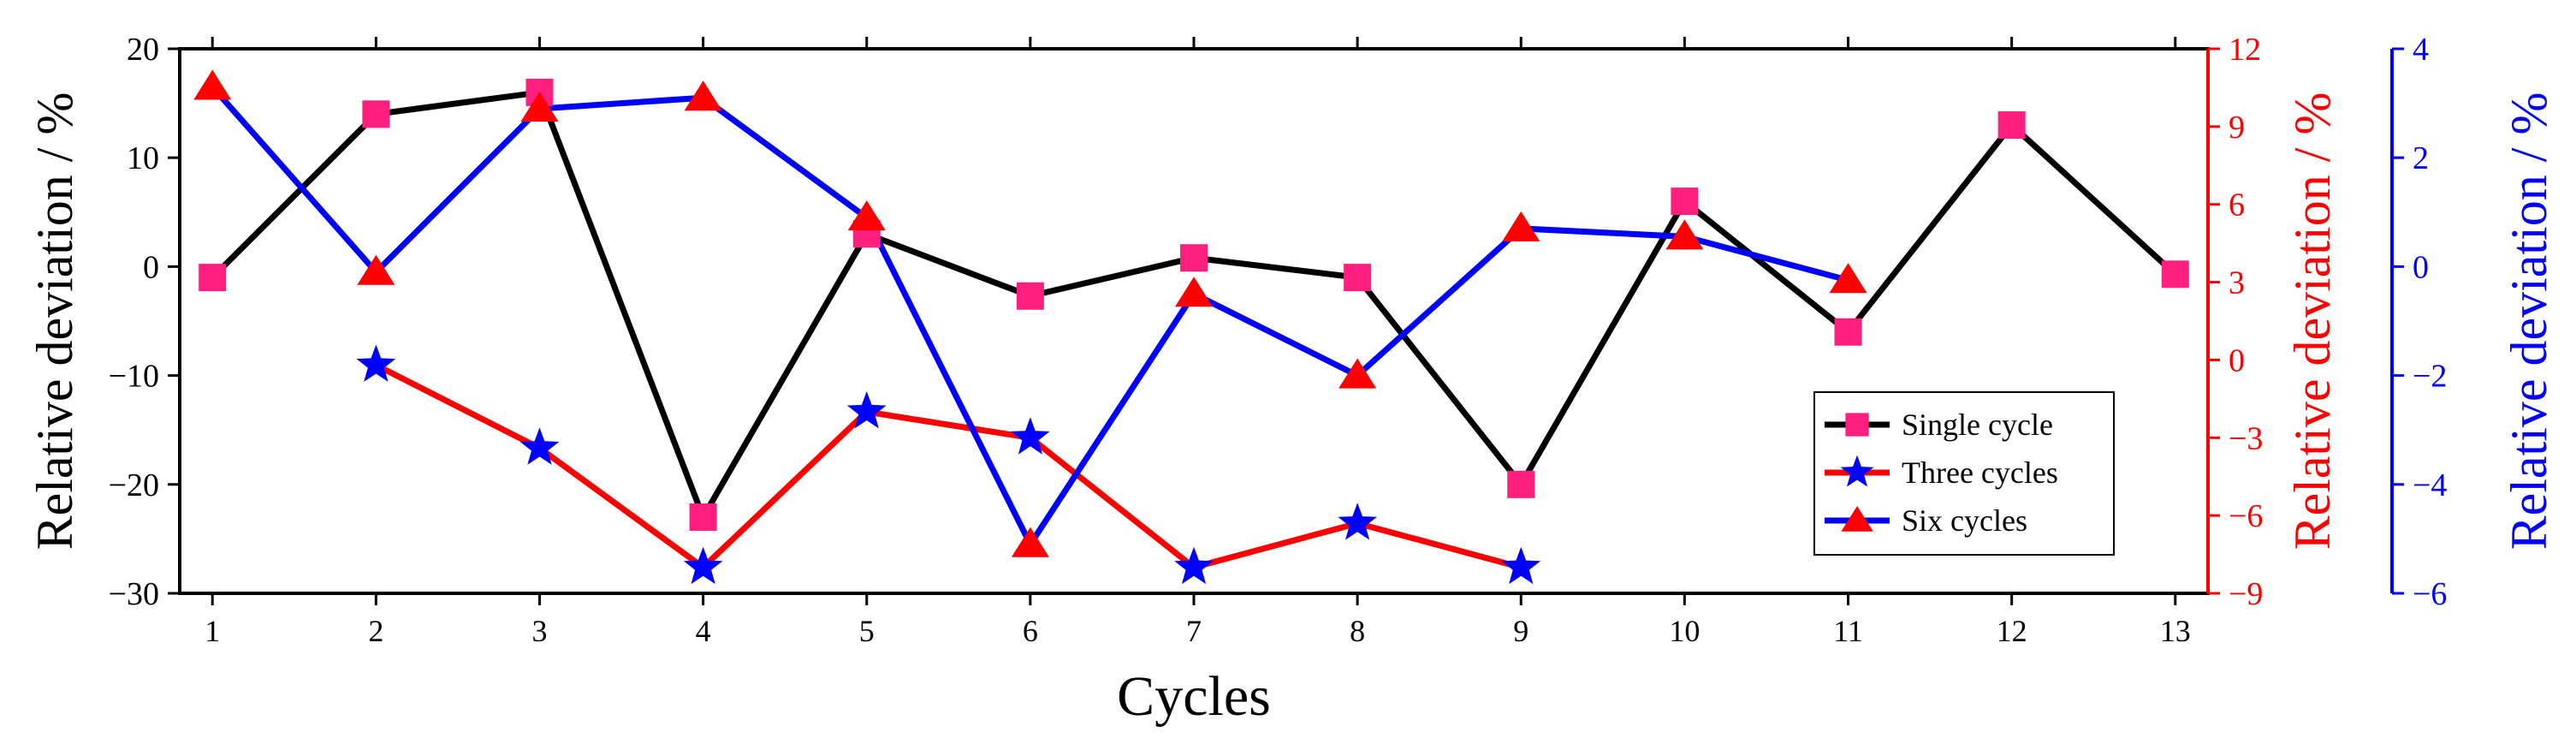  Describe the element at coordinates (2012, 631) in the screenshot. I see `x-tick-label: 12` at that location.